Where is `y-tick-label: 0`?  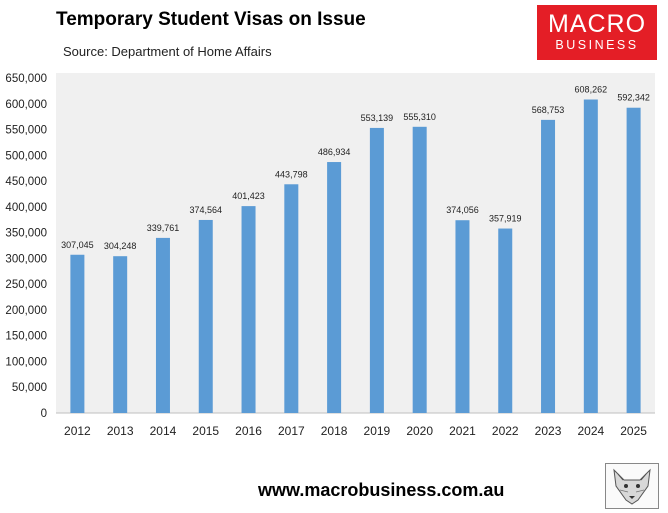 y-tick-label: 0 is located at coordinates (44, 414).